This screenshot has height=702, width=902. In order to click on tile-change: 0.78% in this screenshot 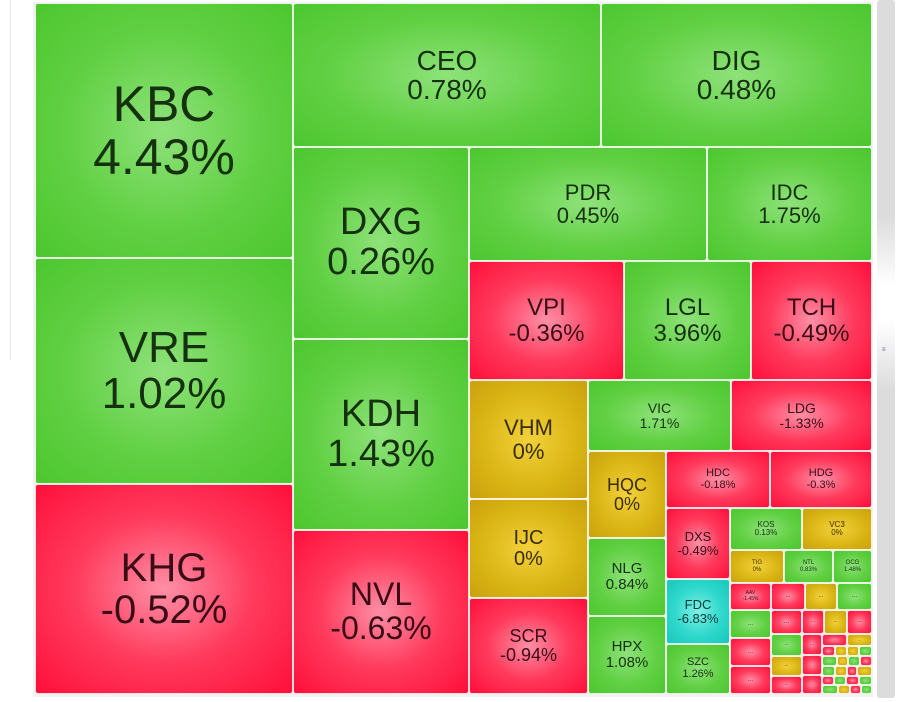, I will do `click(447, 89)`.